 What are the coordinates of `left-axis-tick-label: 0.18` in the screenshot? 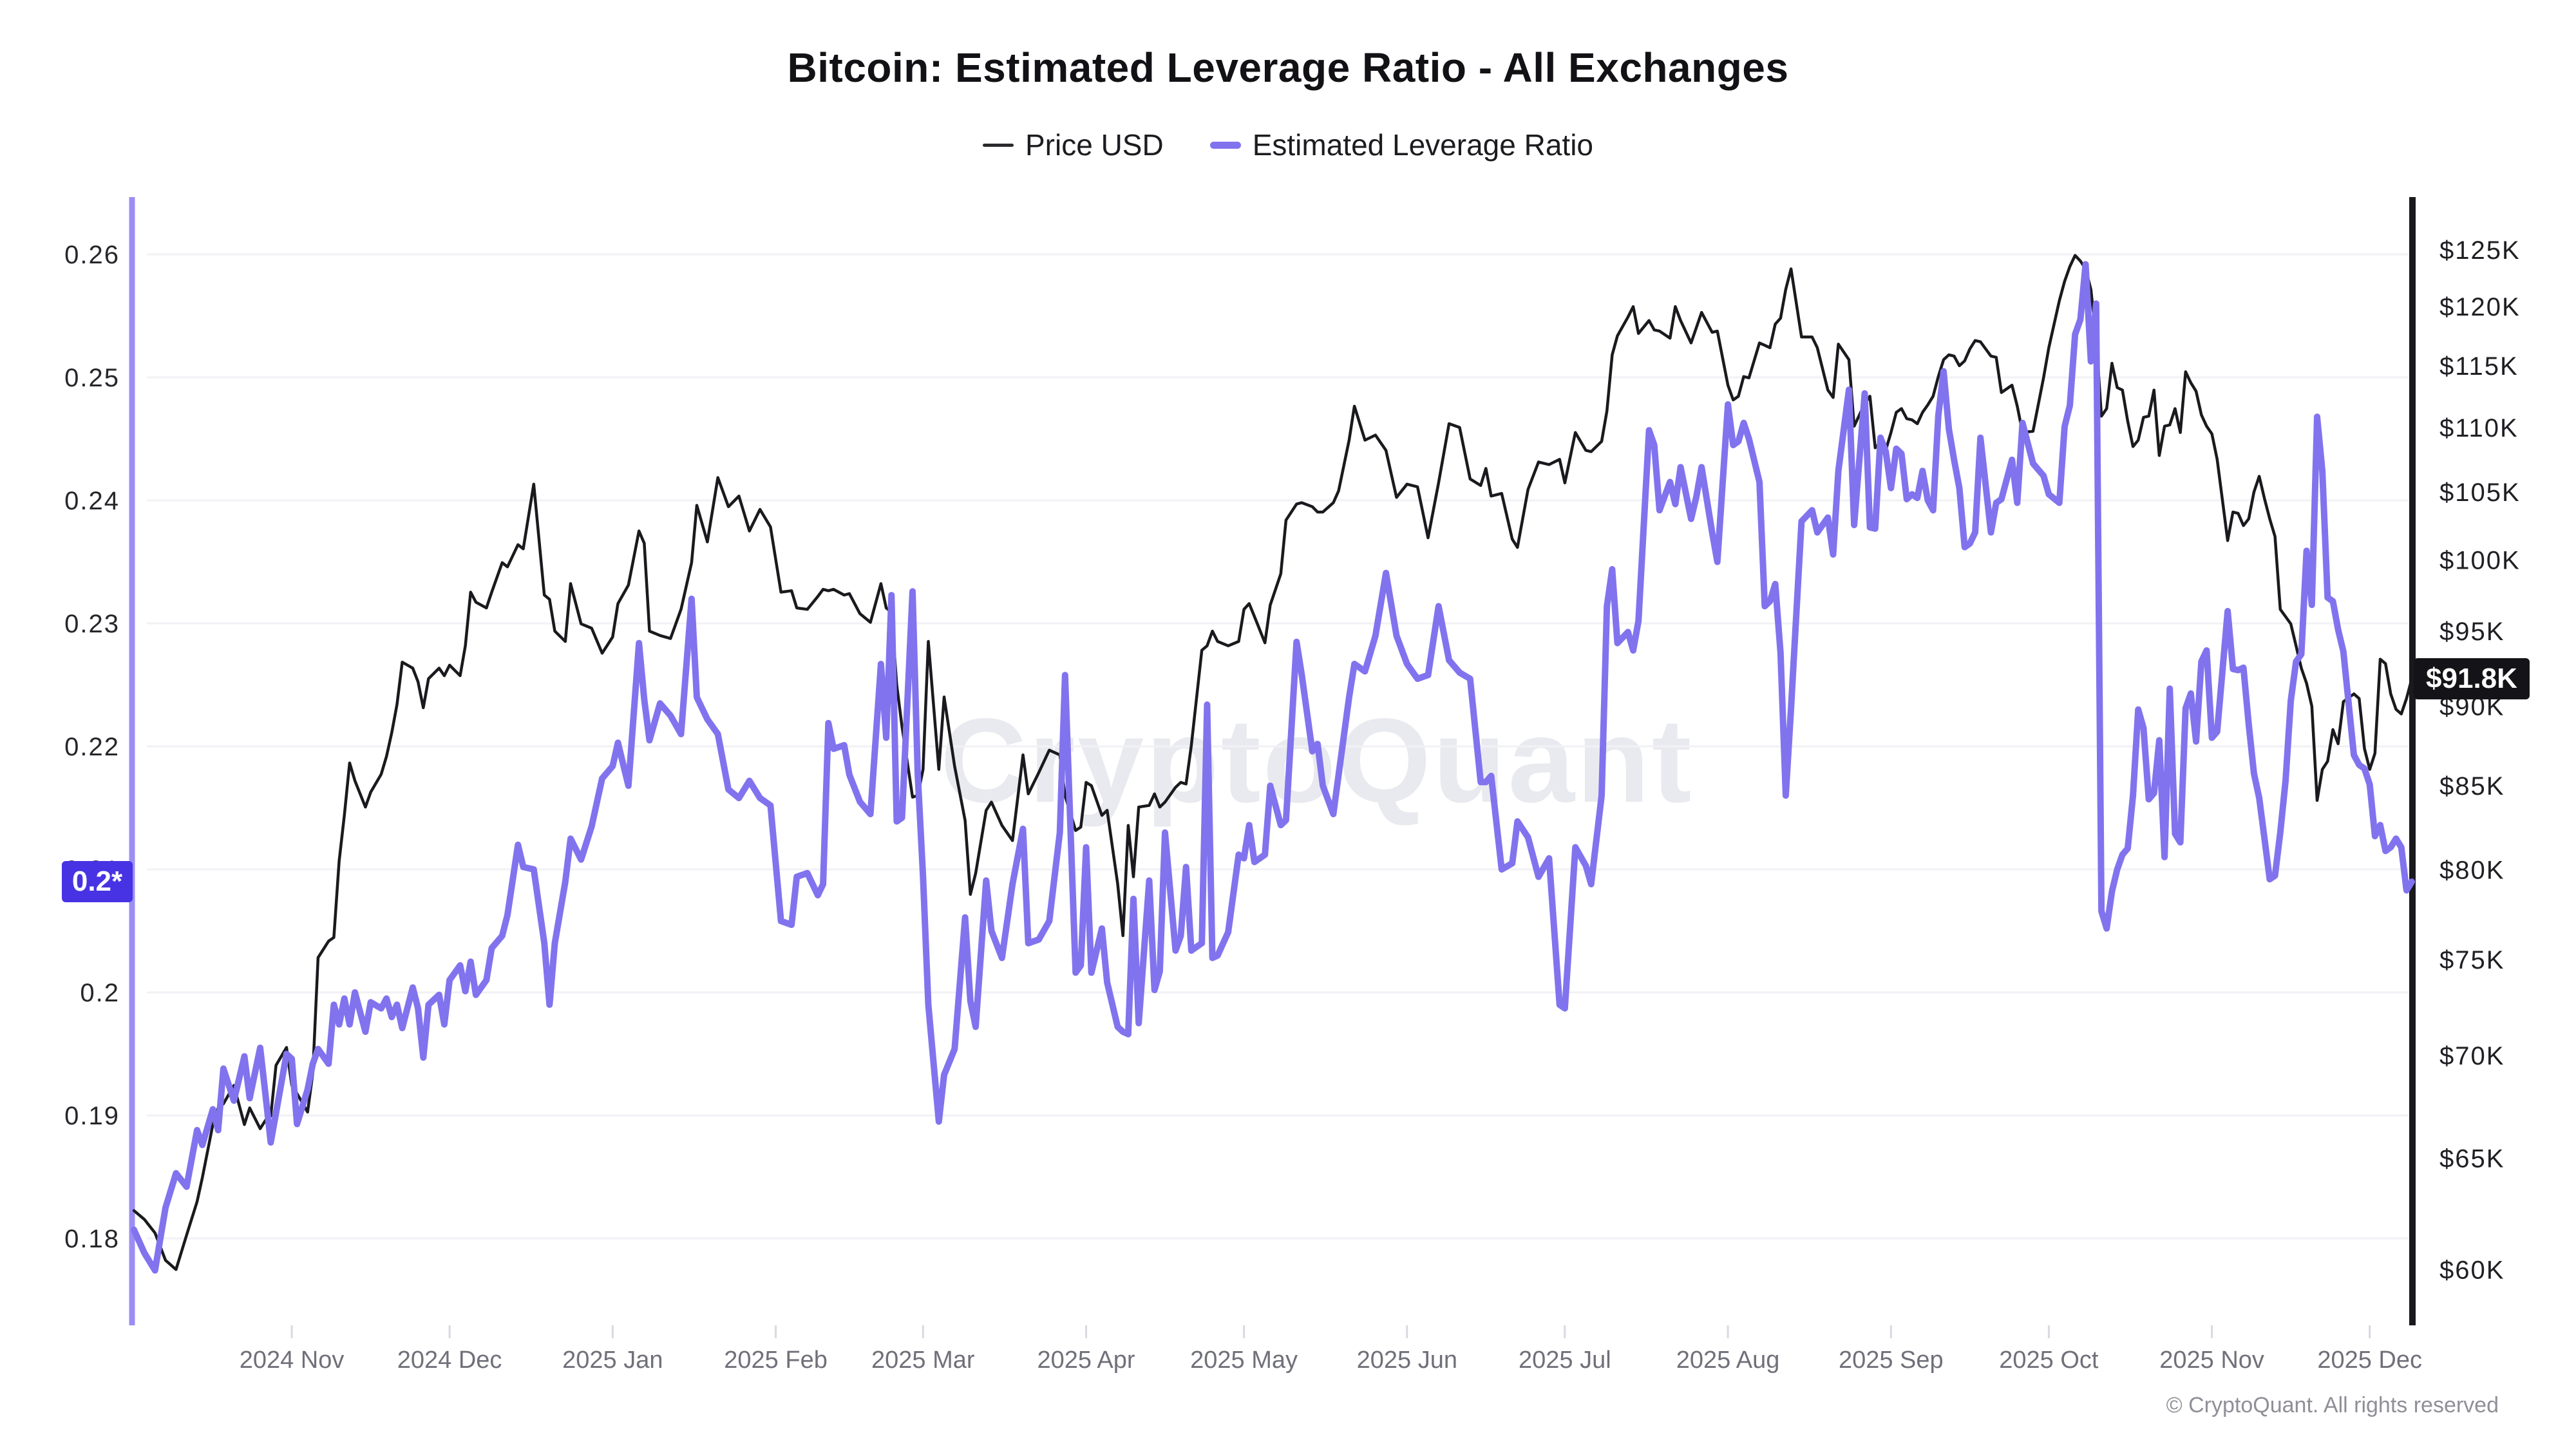 It's located at (92, 1239).